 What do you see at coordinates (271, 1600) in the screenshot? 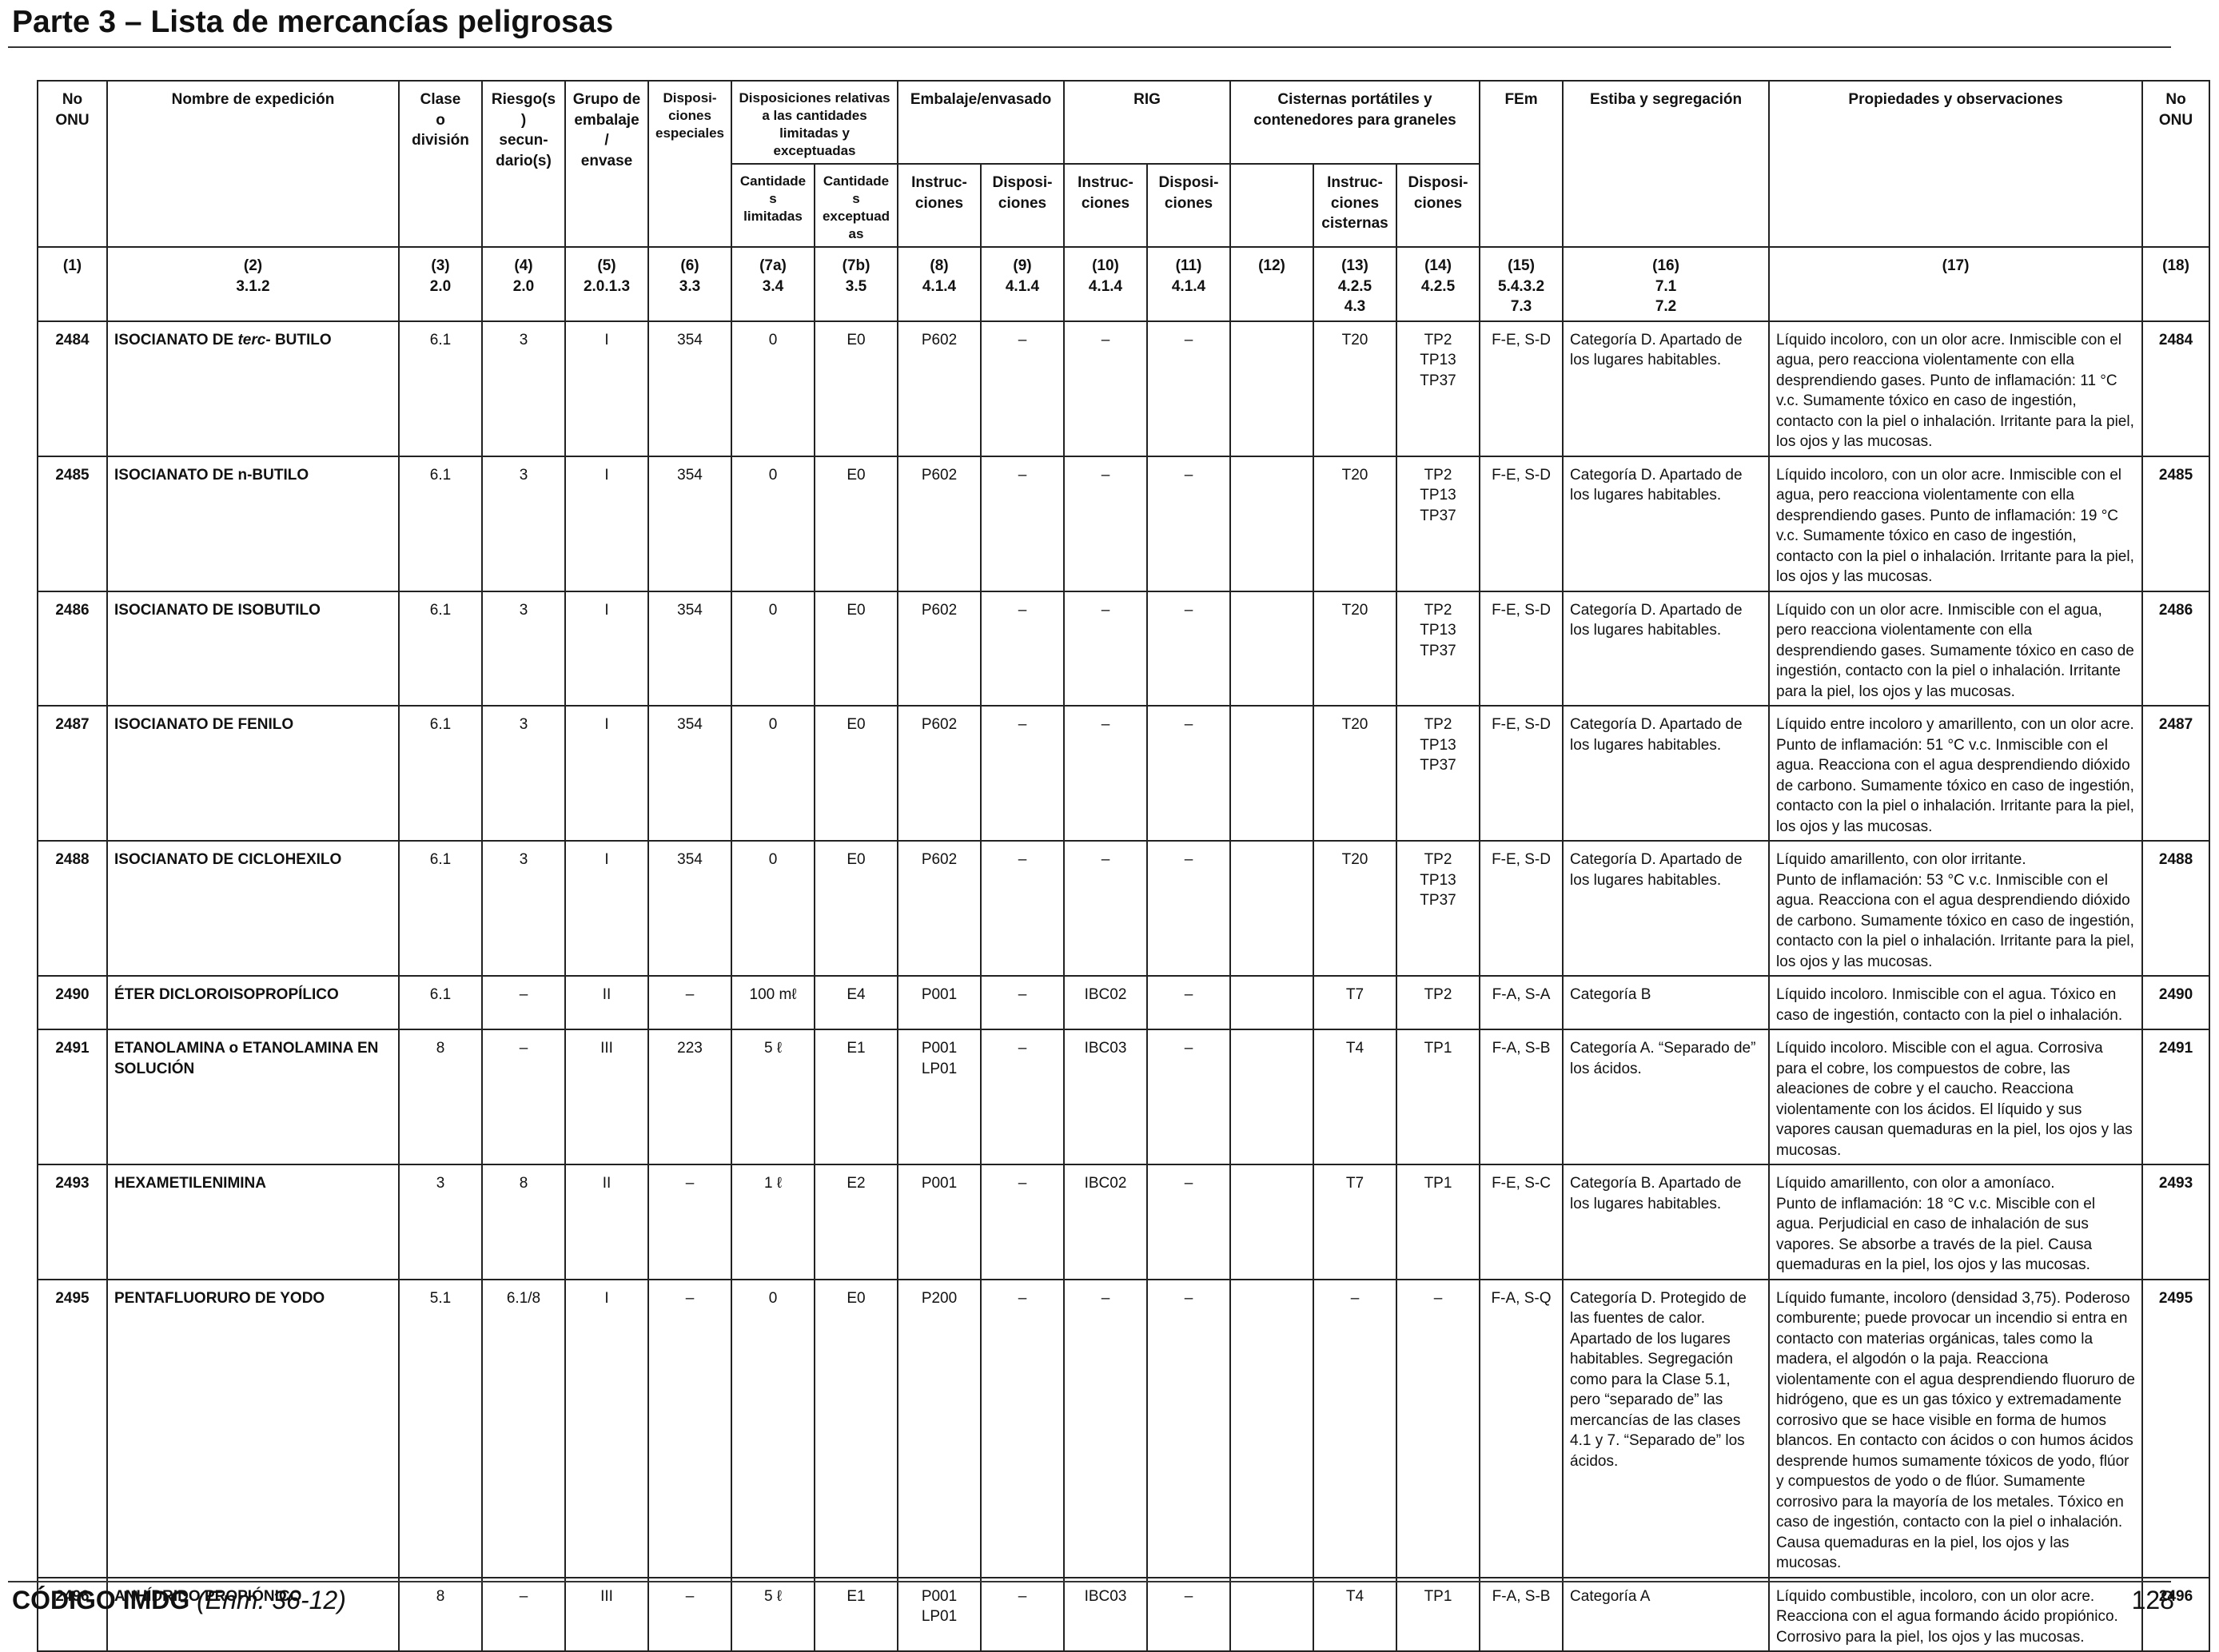
I see `footer-amendment: (Enm. 36-12)` at bounding box center [271, 1600].